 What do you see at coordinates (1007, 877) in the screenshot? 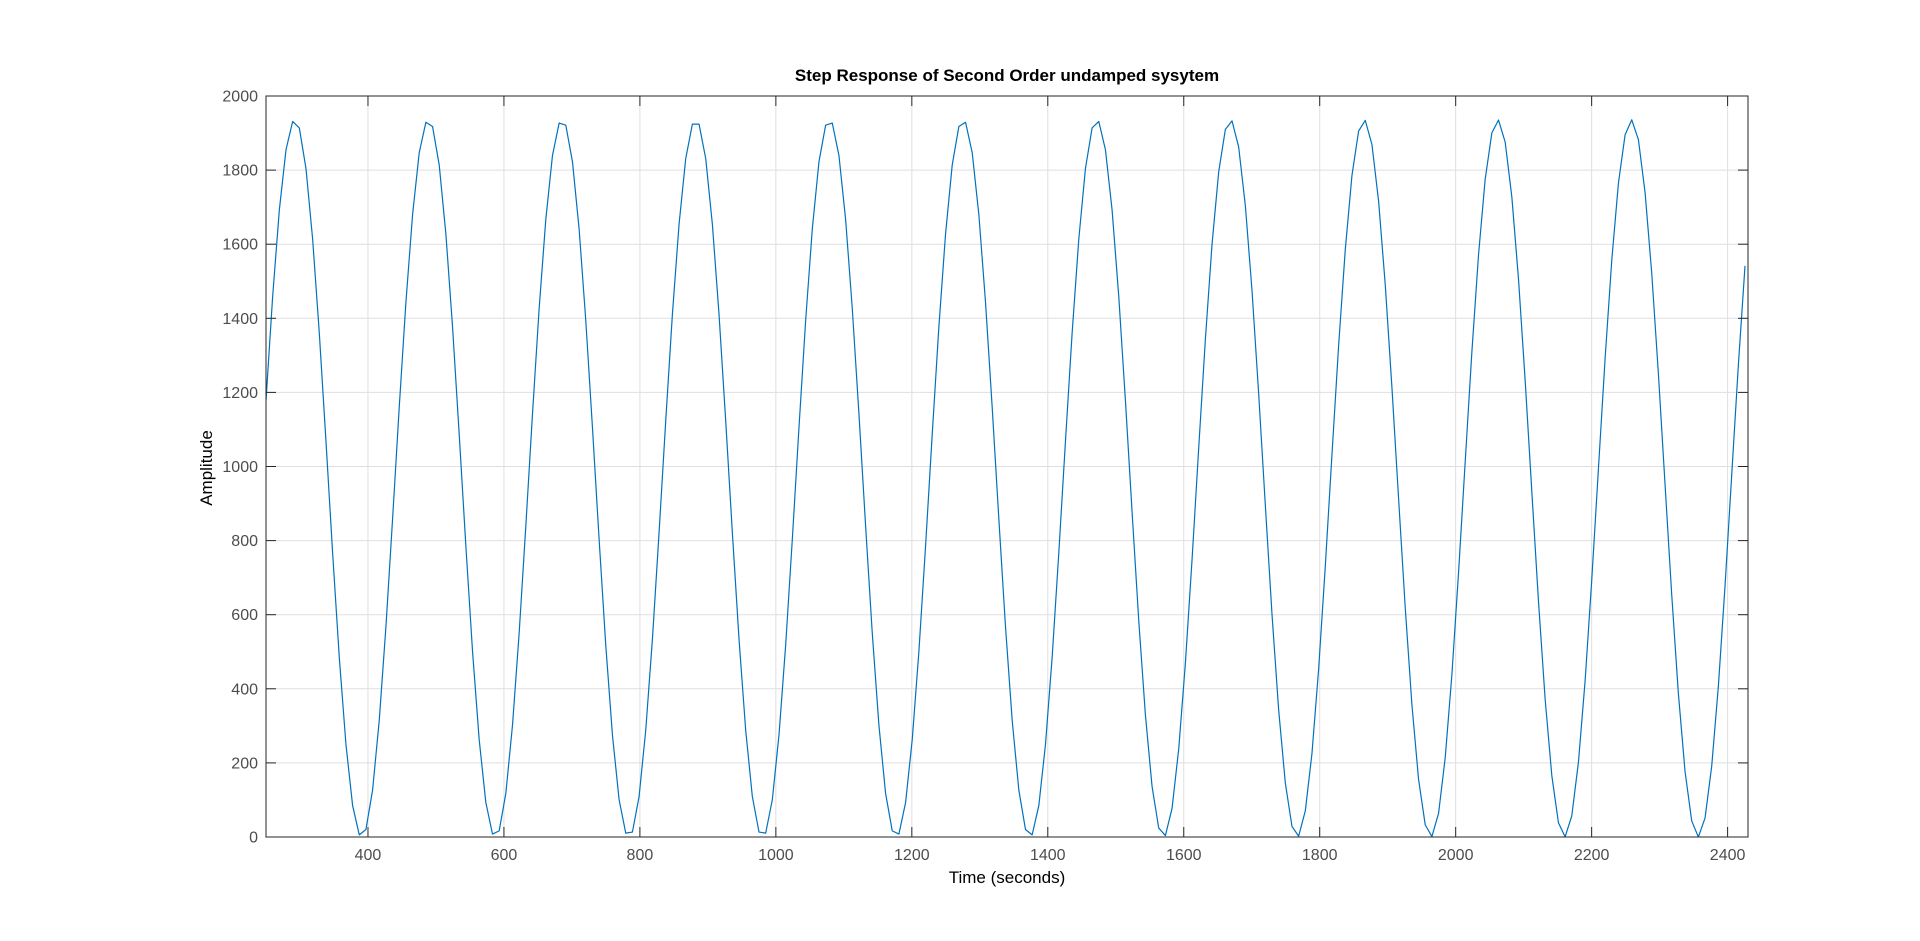
I see `x-axis-label: Time (seconds)` at bounding box center [1007, 877].